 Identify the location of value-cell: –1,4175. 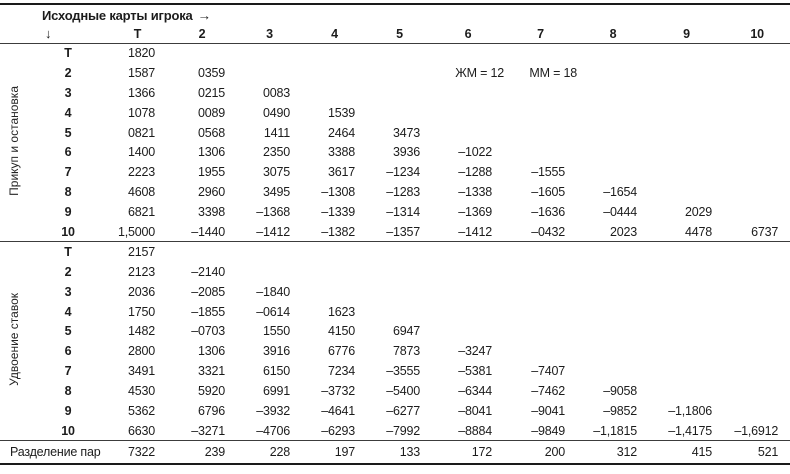
(690, 430).